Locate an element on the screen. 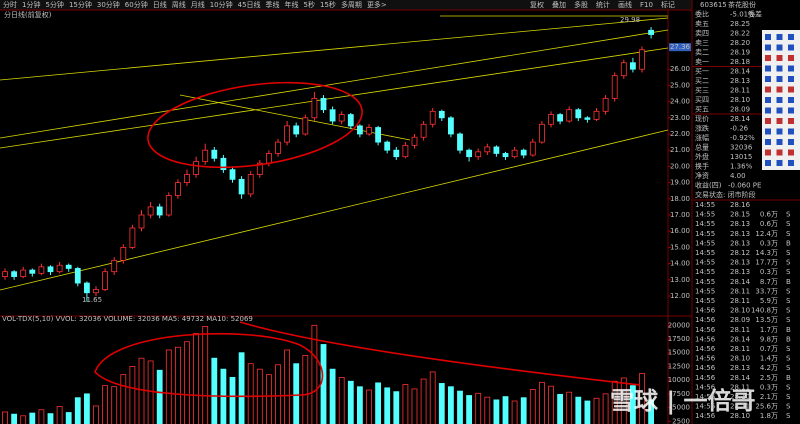 The height and width of the screenshot is (424, 800). period-tab: 5秒 is located at coordinates (309, 4).